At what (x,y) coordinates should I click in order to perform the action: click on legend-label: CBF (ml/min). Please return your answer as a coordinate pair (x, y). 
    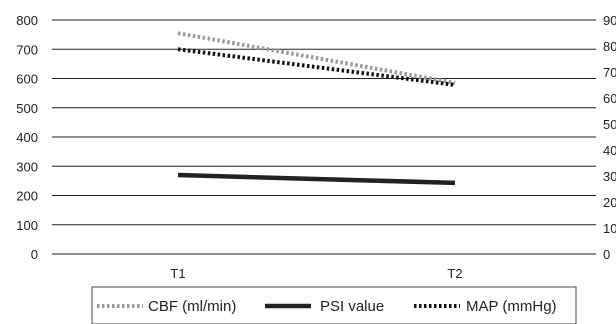
    Looking at the image, I should click on (192, 306).